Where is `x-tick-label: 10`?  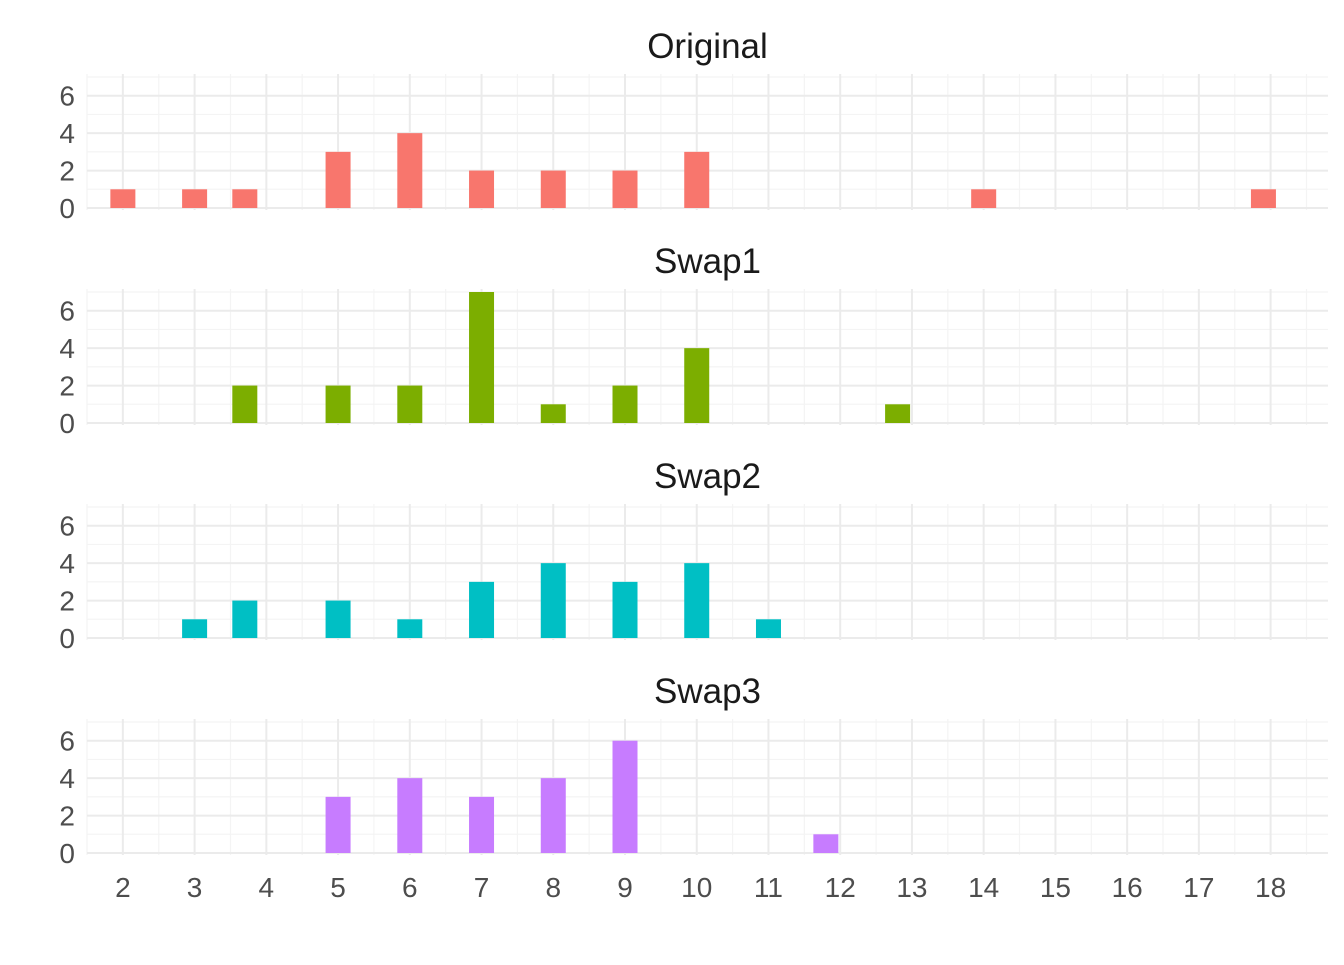 x-tick-label: 10 is located at coordinates (696, 887).